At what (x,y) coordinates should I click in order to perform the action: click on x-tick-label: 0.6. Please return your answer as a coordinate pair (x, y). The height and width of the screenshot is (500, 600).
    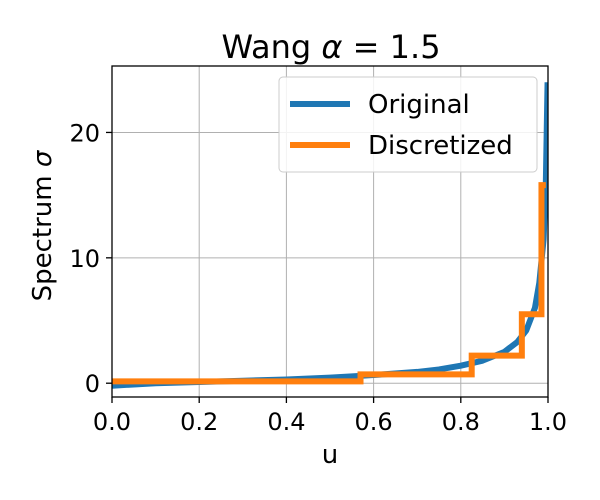
    Looking at the image, I should click on (374, 422).